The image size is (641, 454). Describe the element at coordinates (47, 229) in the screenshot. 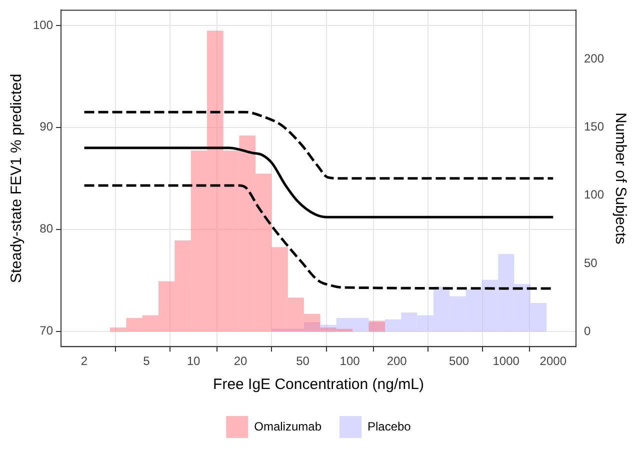

I see `y-tick-label: 80` at that location.